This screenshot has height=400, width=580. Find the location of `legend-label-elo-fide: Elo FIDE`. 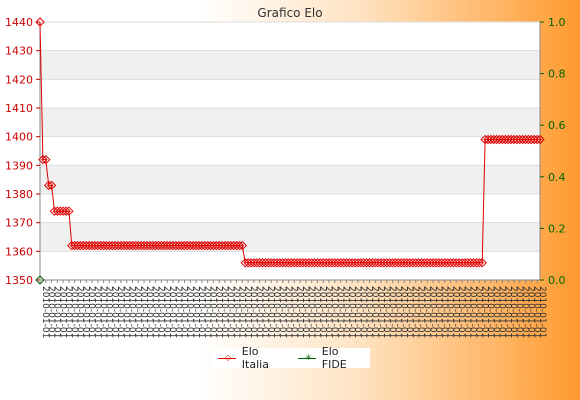

legend-label-elo-fide: Elo FIDE is located at coordinates (334, 358).